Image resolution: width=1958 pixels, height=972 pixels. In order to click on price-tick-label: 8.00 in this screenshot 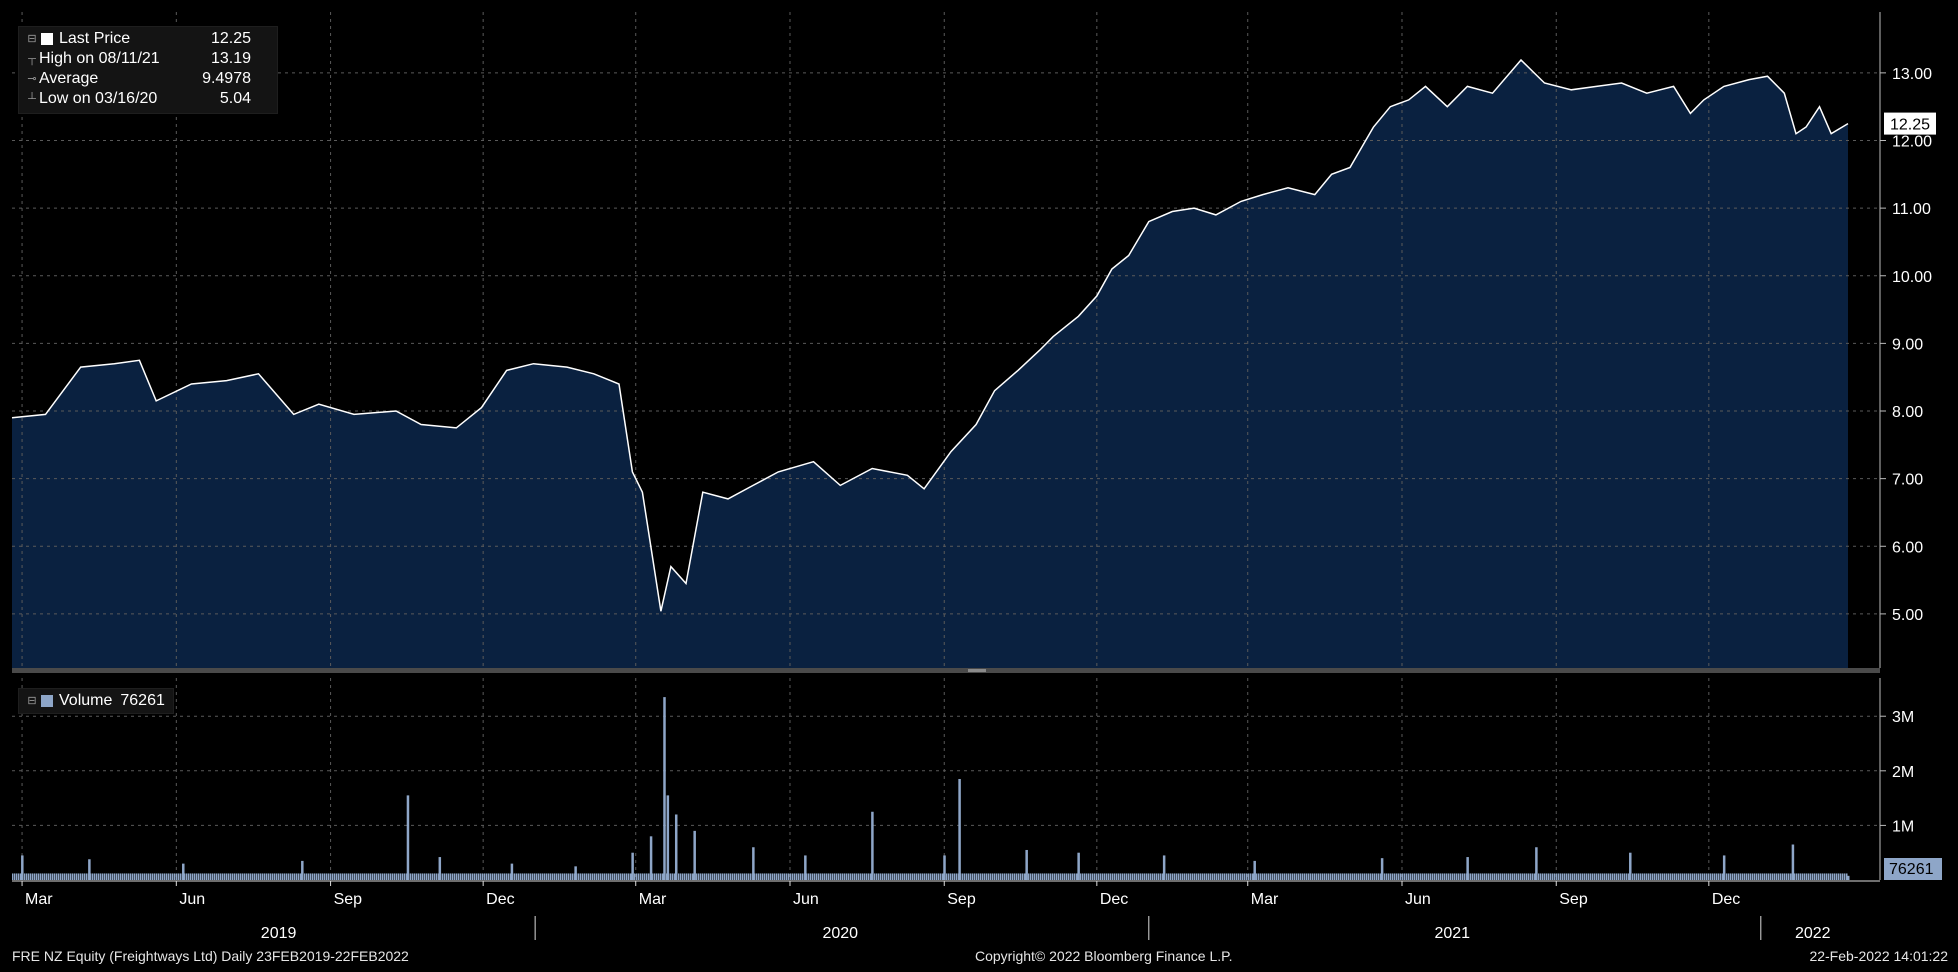, I will do `click(1907, 412)`.